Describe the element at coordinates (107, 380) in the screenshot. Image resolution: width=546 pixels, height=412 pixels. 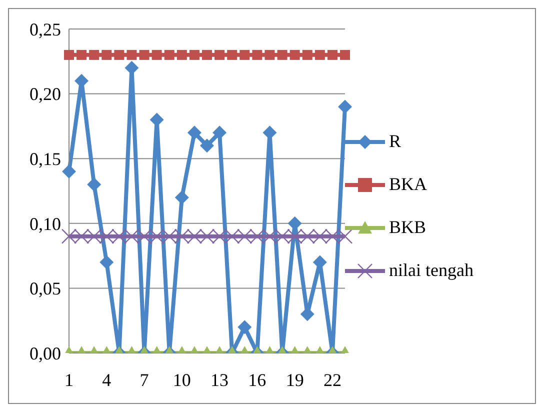
I see `x-tick-label: 4` at that location.